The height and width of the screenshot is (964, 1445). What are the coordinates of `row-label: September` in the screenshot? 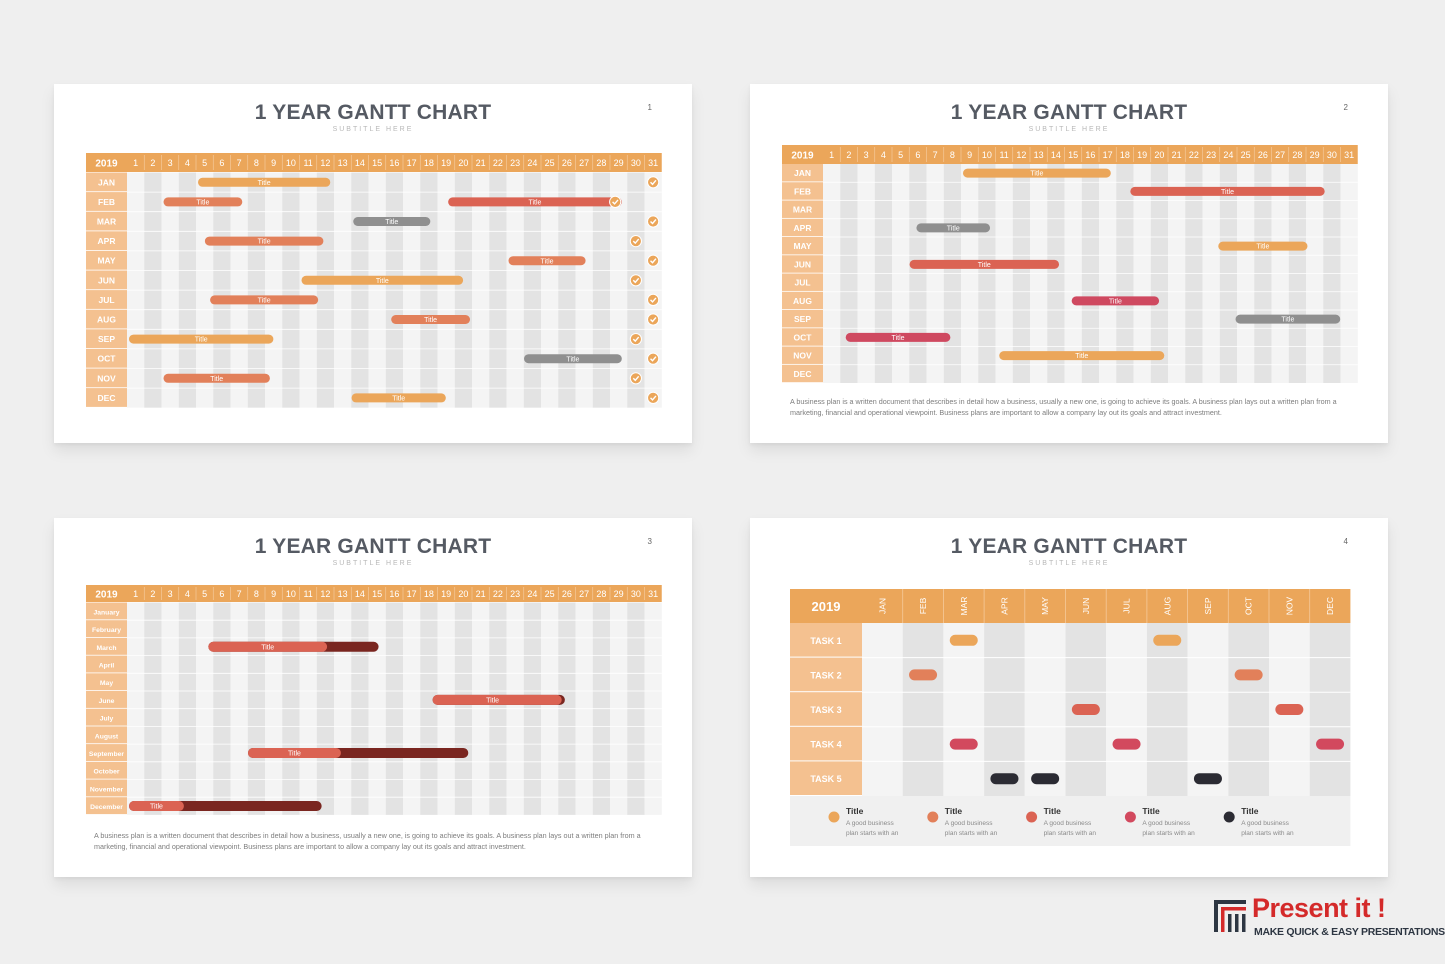 It's located at (106, 754).